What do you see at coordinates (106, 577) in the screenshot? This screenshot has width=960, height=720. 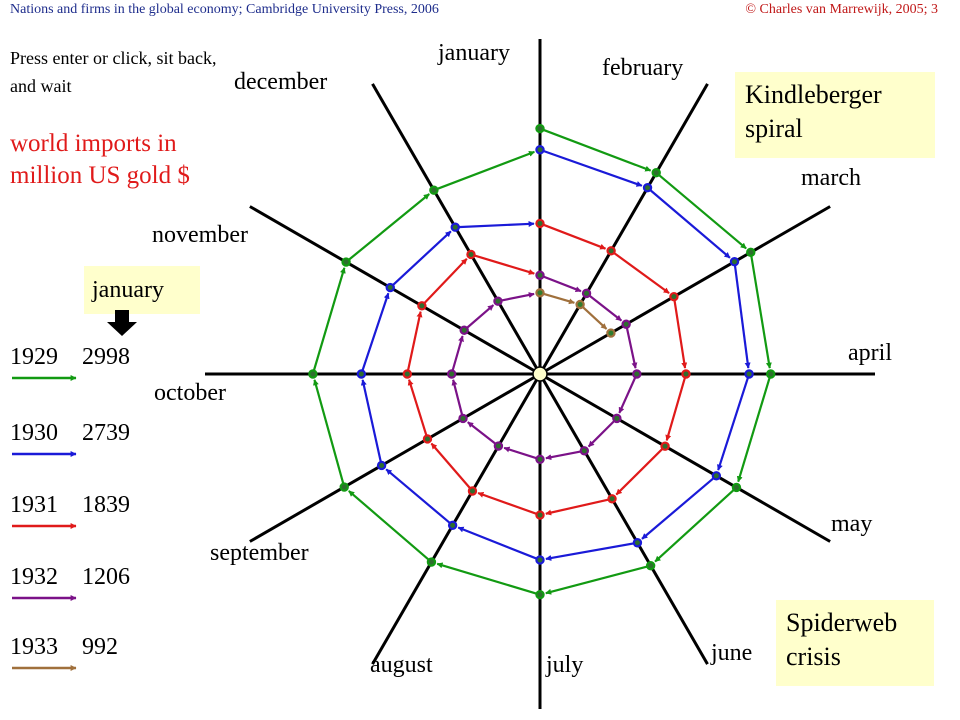 I see `legend-value: 1206` at bounding box center [106, 577].